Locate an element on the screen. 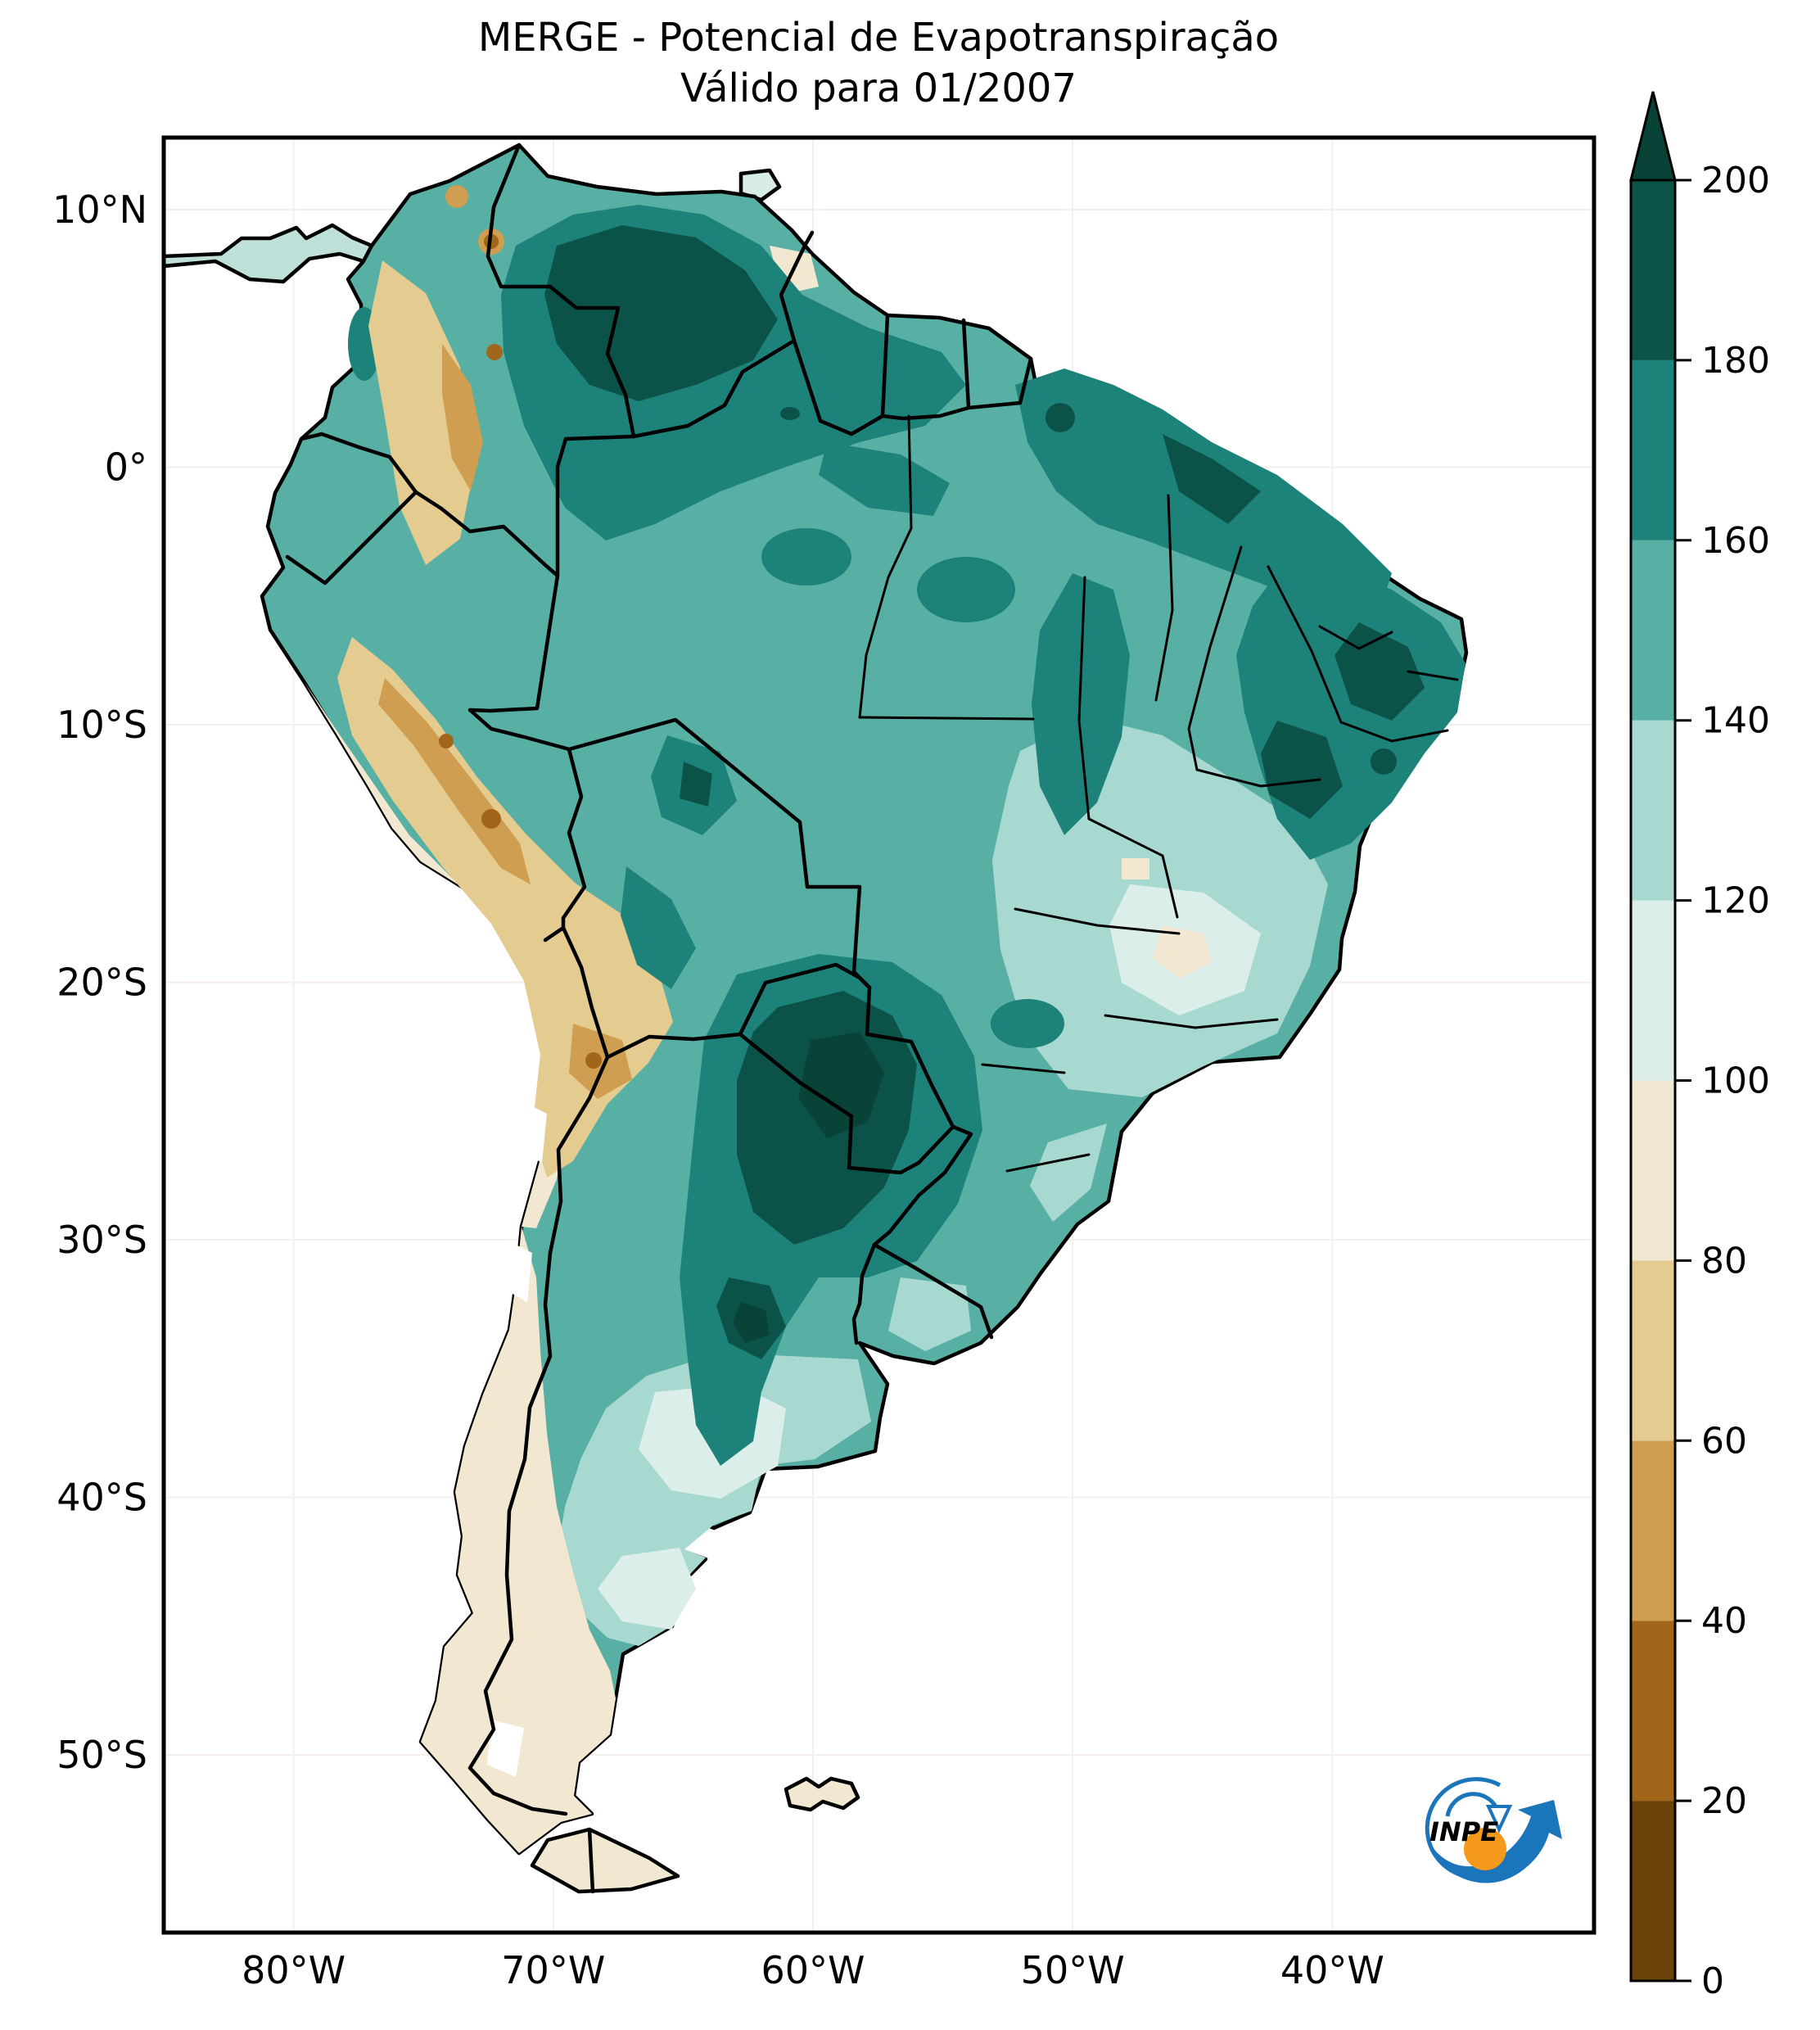 The width and height of the screenshot is (1820, 2030). tierra-del-fuego is located at coordinates (605, 1860).